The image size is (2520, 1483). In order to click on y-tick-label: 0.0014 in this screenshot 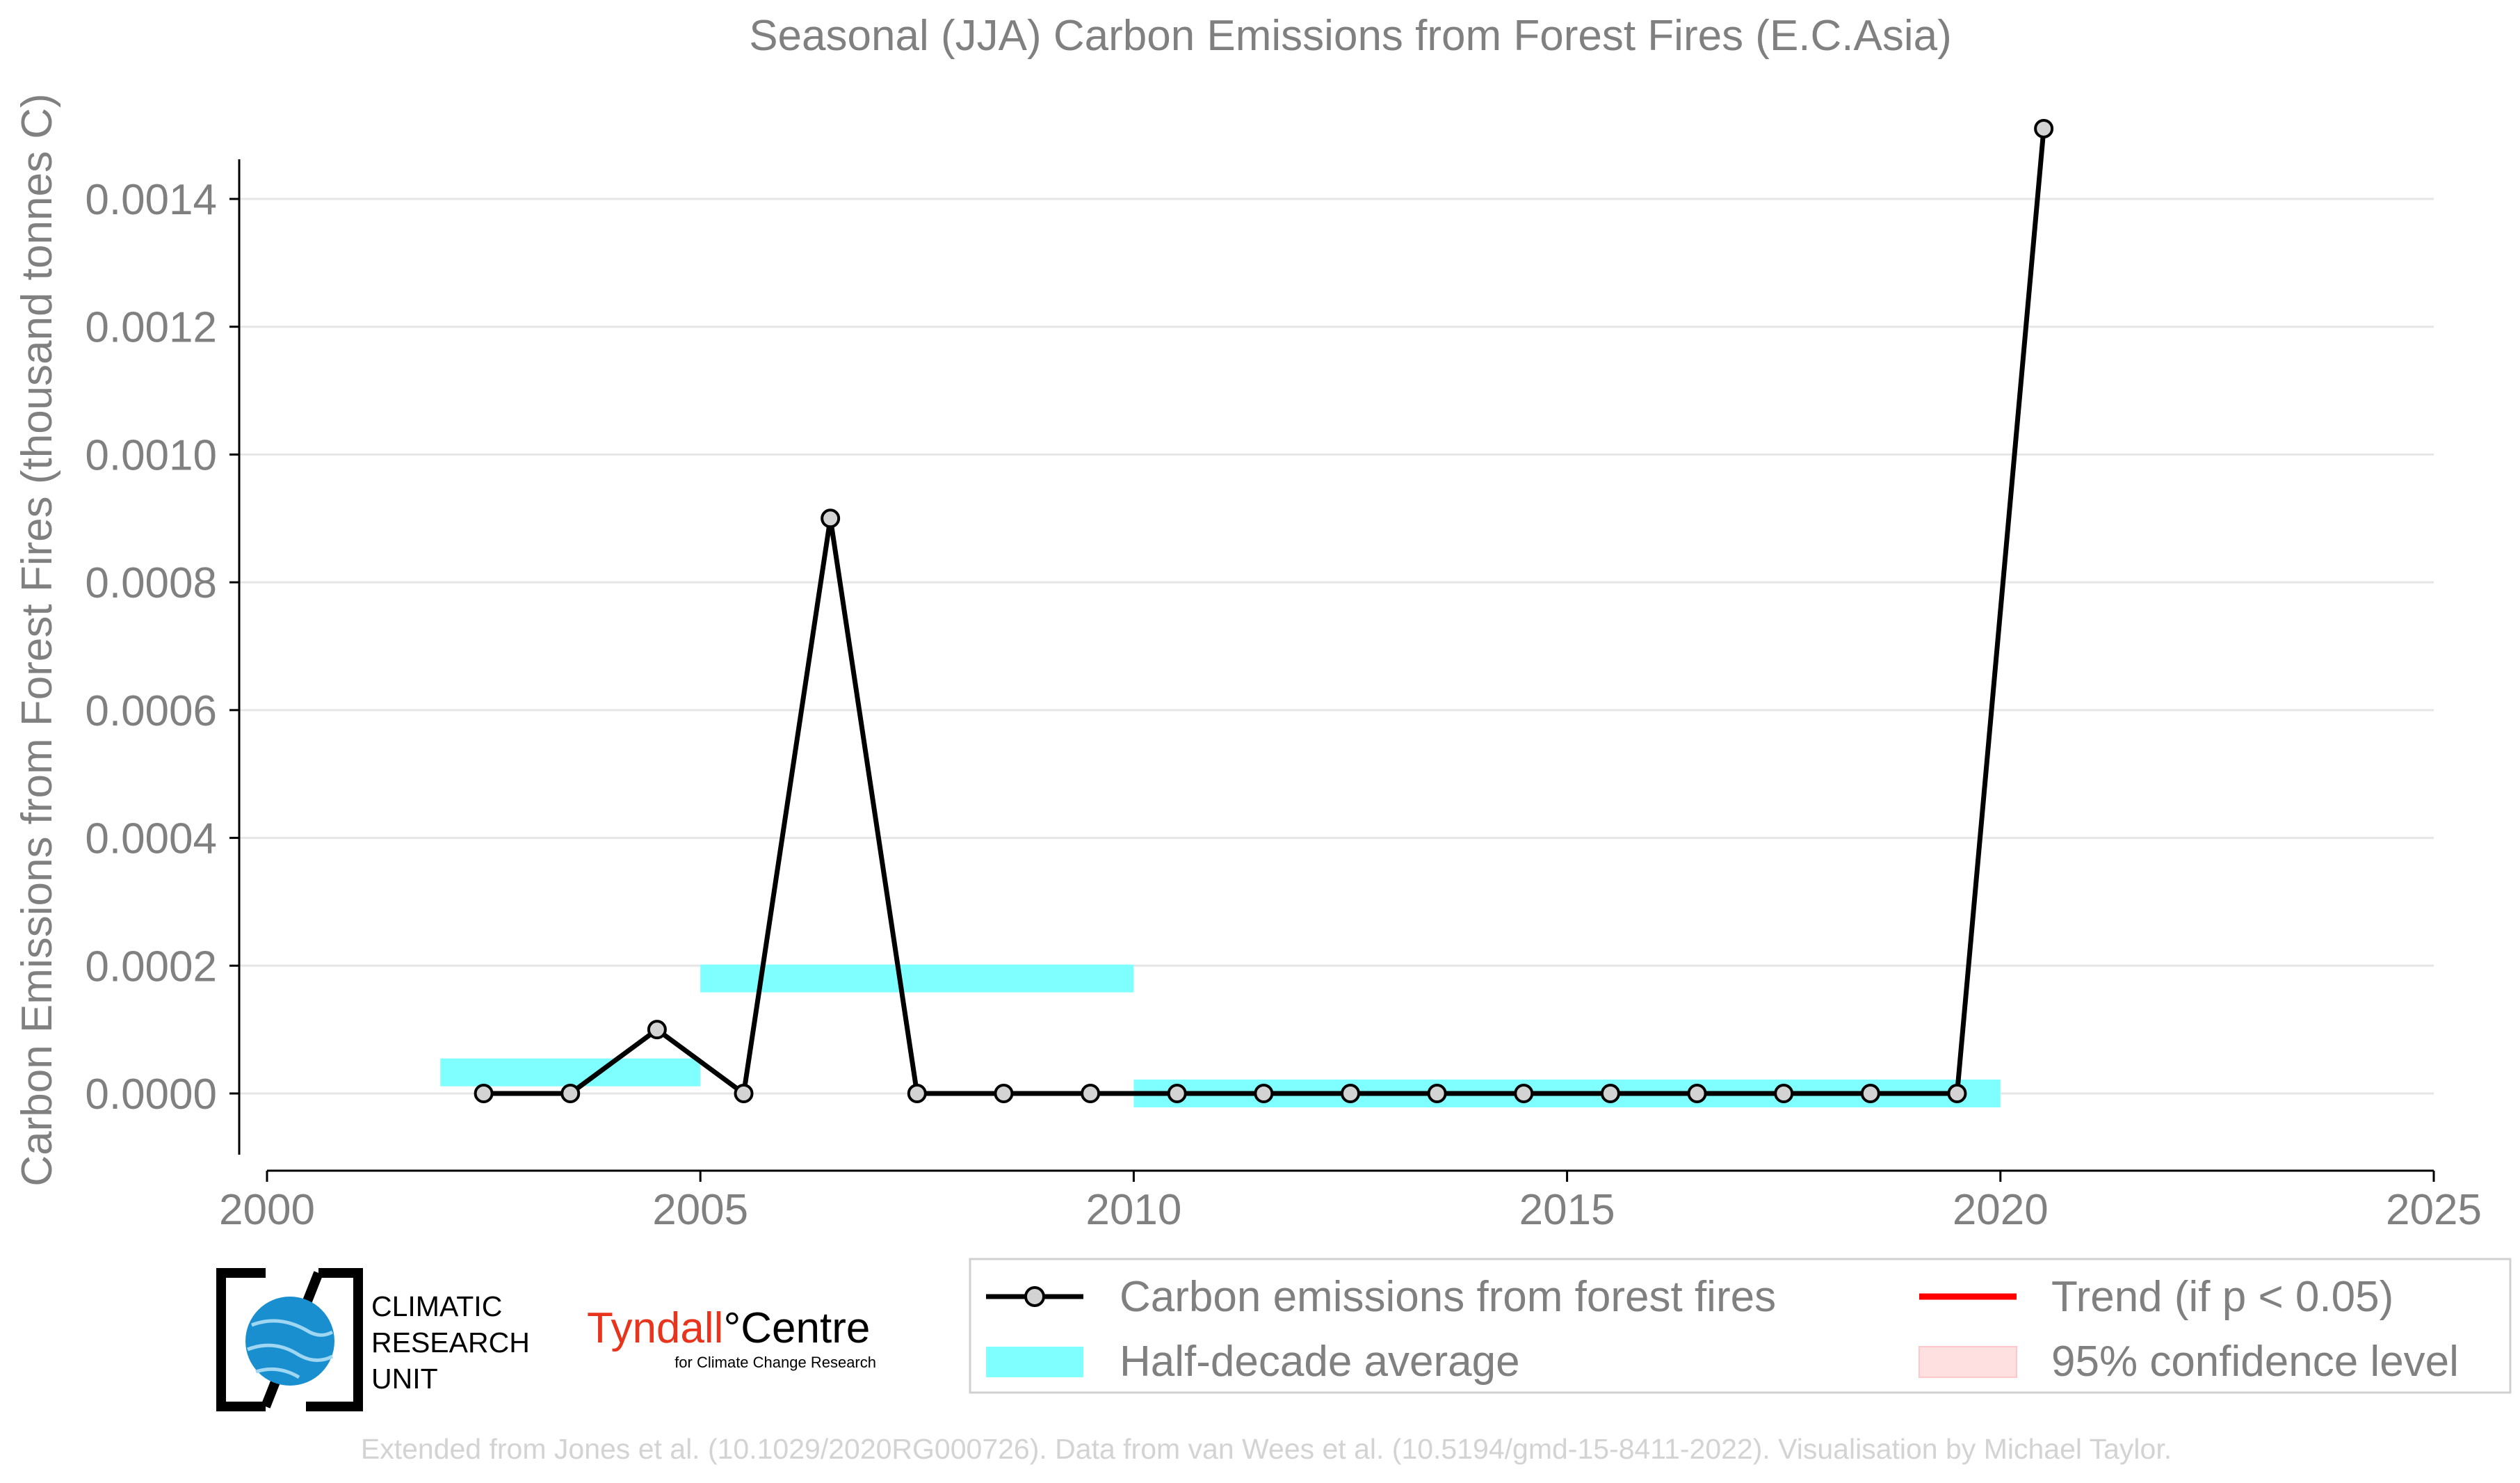, I will do `click(151, 200)`.